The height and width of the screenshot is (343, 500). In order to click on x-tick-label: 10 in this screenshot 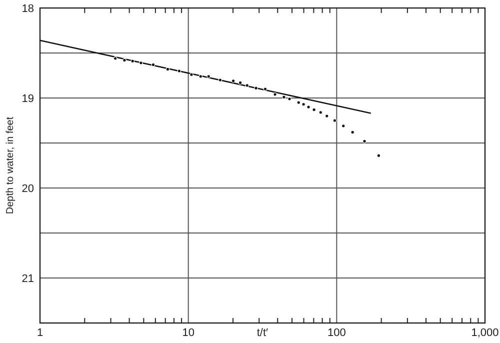, I will do `click(188, 333)`.